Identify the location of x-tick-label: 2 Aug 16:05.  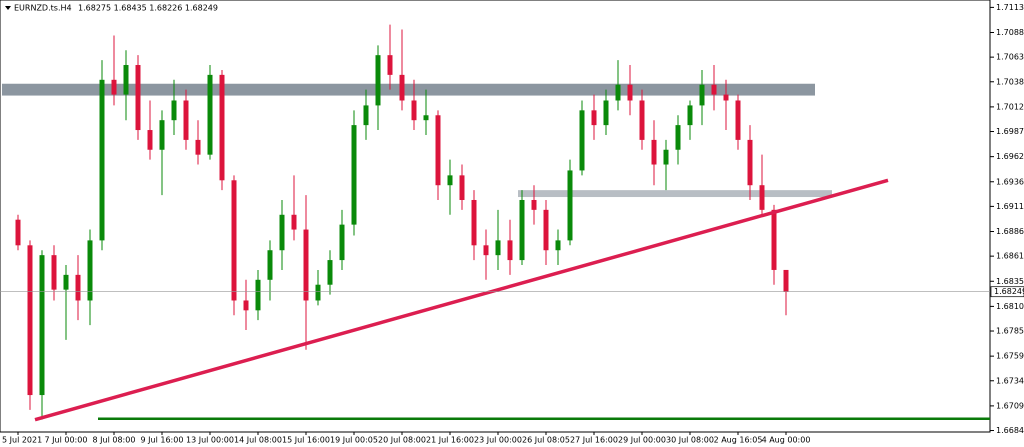
(738, 440).